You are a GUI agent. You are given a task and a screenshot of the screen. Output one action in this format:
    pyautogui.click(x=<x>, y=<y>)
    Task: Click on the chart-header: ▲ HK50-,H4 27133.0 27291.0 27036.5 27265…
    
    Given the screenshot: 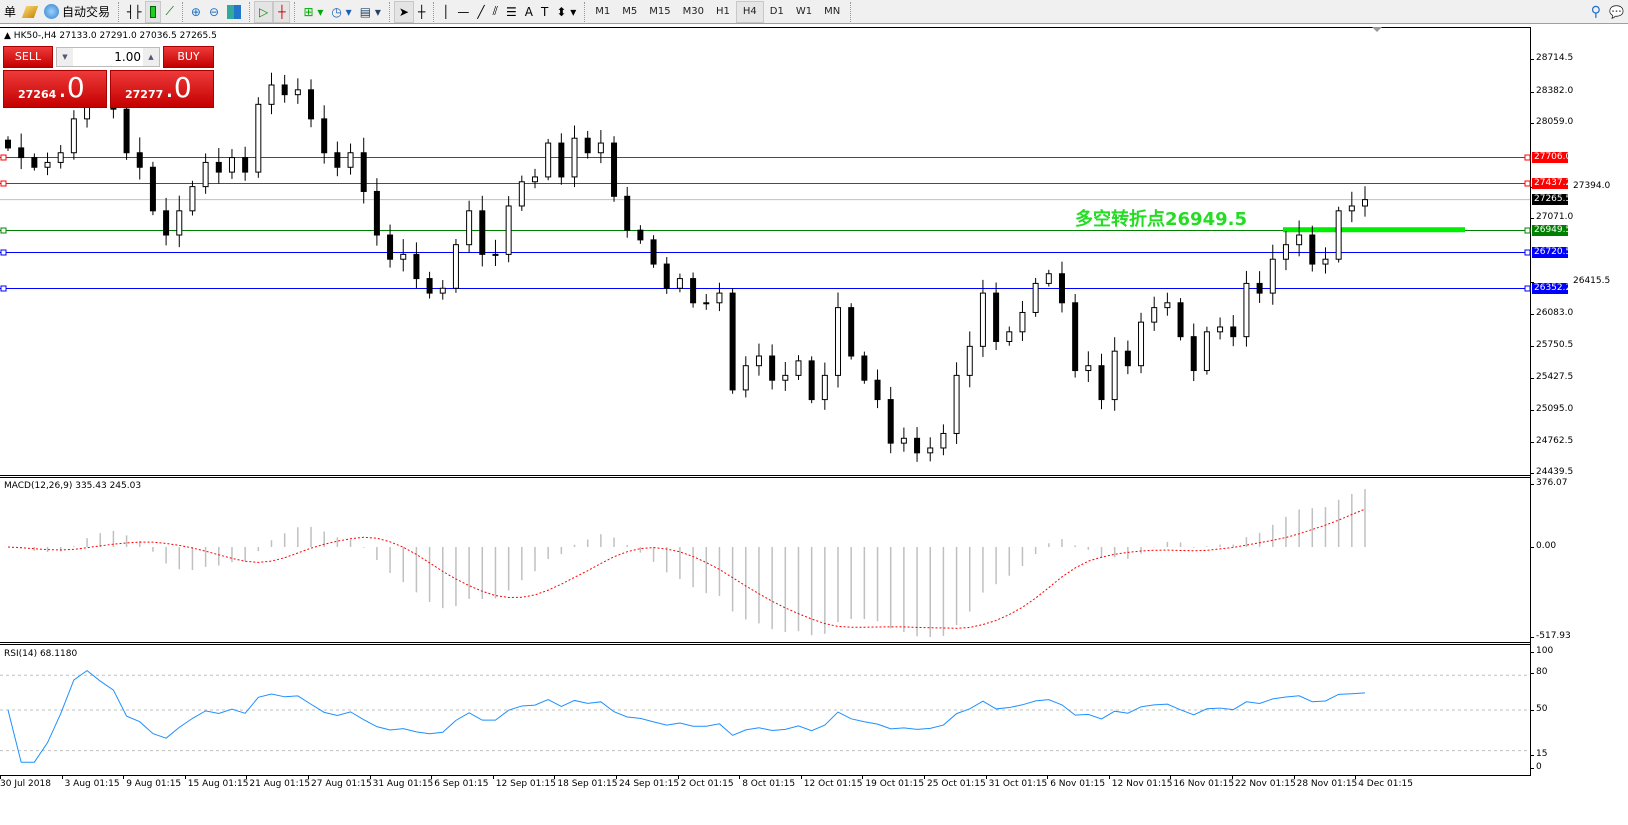 What is the action you would take?
    pyautogui.click(x=110, y=36)
    